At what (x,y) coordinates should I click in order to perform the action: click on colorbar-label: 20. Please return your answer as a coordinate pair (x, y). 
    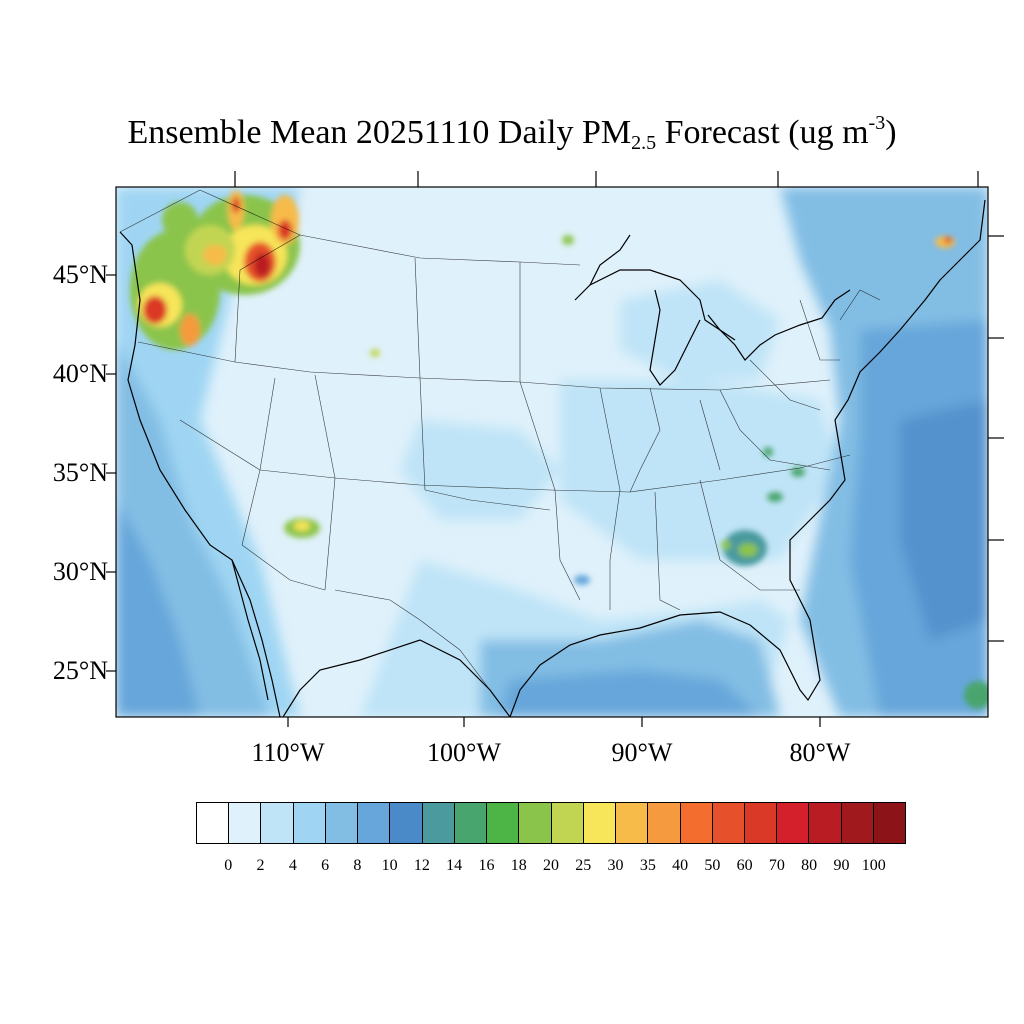
    Looking at the image, I should click on (551, 865).